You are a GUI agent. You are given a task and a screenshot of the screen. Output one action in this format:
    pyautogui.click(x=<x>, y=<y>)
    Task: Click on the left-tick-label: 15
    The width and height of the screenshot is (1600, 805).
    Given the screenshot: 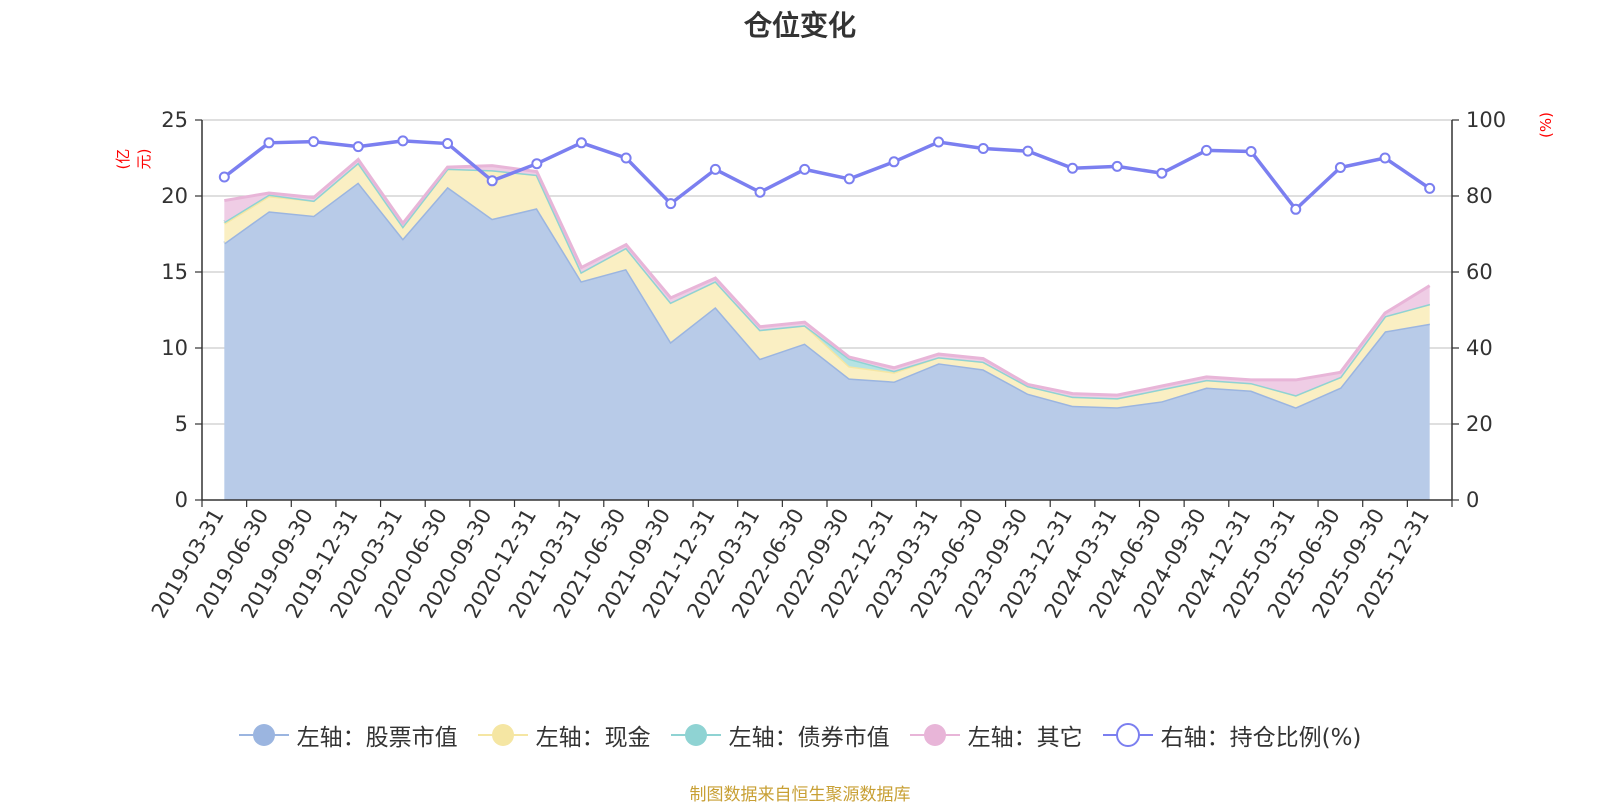 What is the action you would take?
    pyautogui.click(x=174, y=272)
    